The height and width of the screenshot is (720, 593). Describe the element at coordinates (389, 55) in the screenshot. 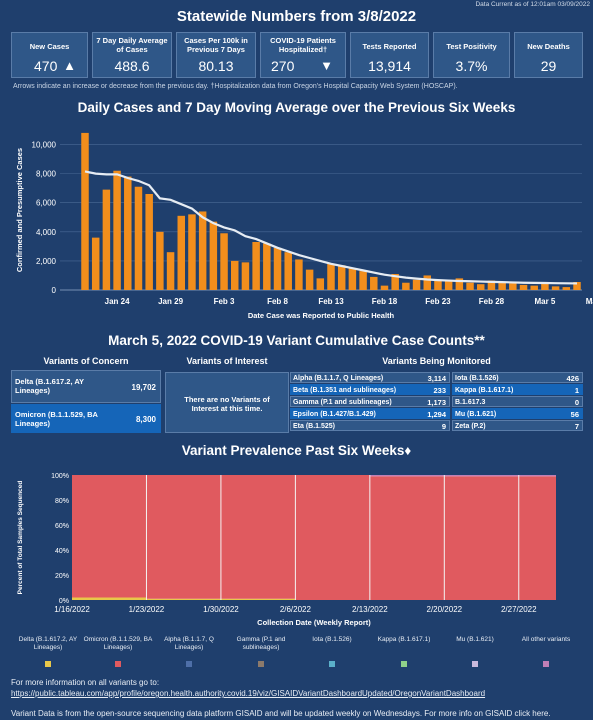

I see `metric-tests-reported: Tests Reported 13,914` at that location.